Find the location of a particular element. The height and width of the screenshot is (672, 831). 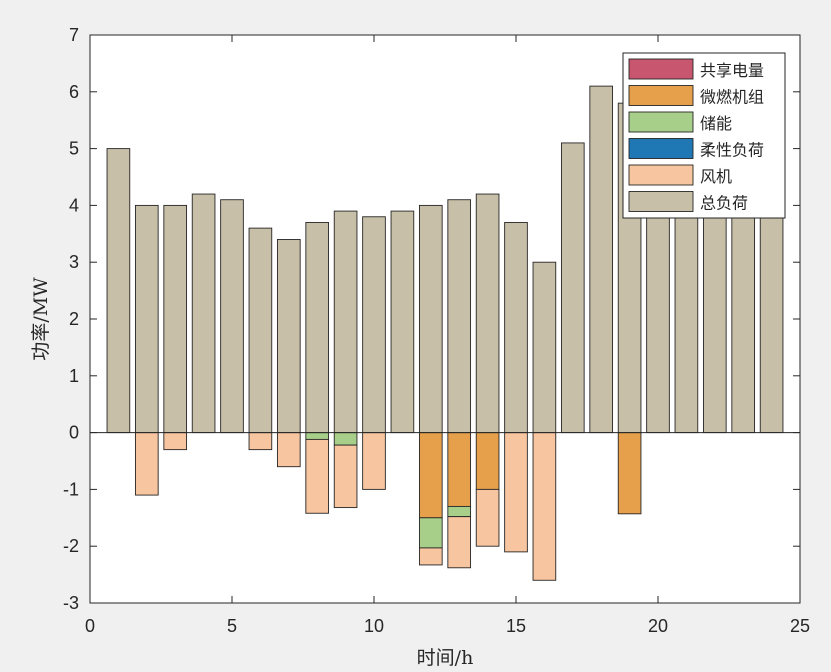

x-tick-label: 5 is located at coordinates (232, 626).